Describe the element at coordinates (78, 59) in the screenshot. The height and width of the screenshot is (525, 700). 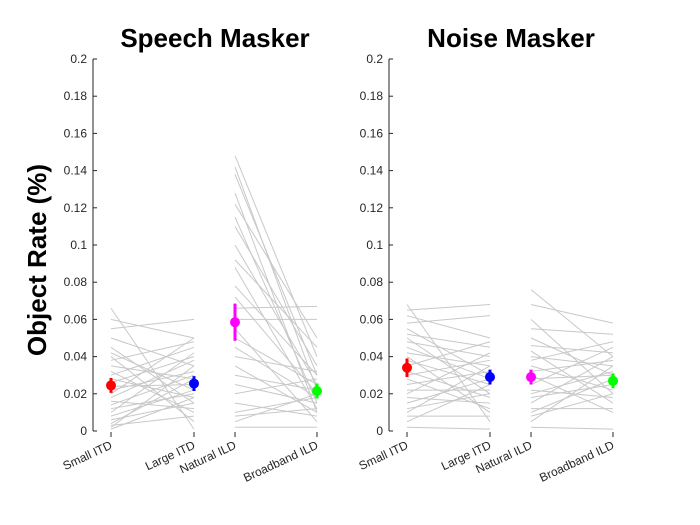
I see `speech-y-tick-label: 0.2` at that location.